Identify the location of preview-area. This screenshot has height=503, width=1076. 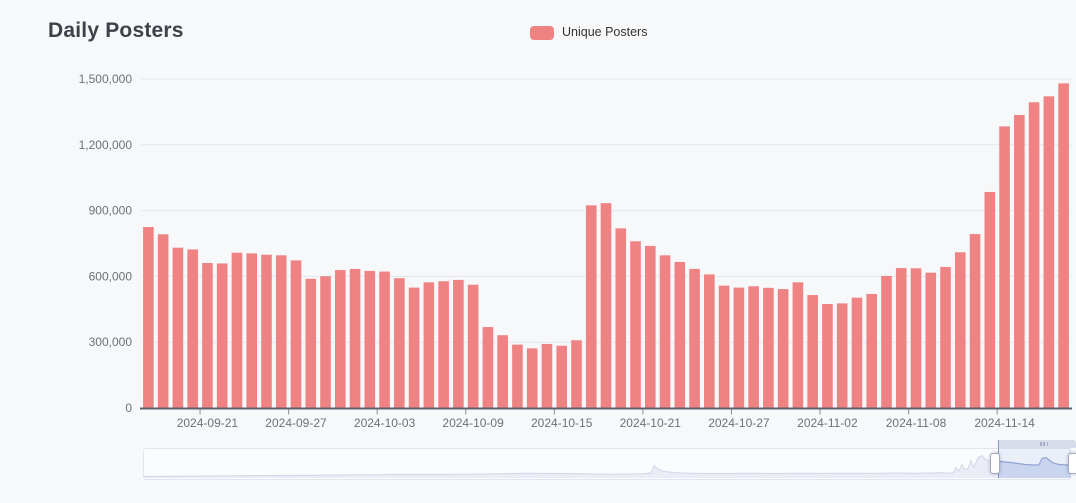
(607, 466).